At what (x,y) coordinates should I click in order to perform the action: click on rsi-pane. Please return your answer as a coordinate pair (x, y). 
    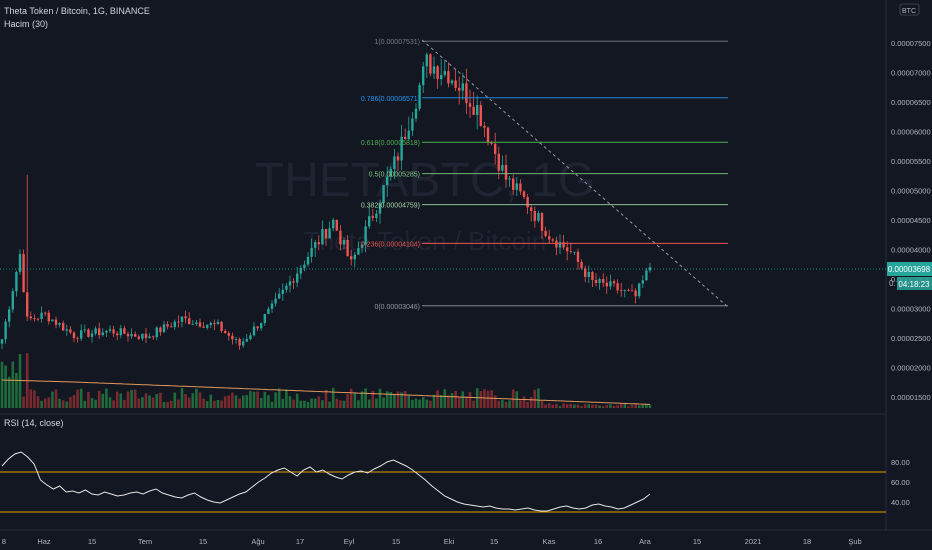
    Looking at the image, I should click on (443, 482).